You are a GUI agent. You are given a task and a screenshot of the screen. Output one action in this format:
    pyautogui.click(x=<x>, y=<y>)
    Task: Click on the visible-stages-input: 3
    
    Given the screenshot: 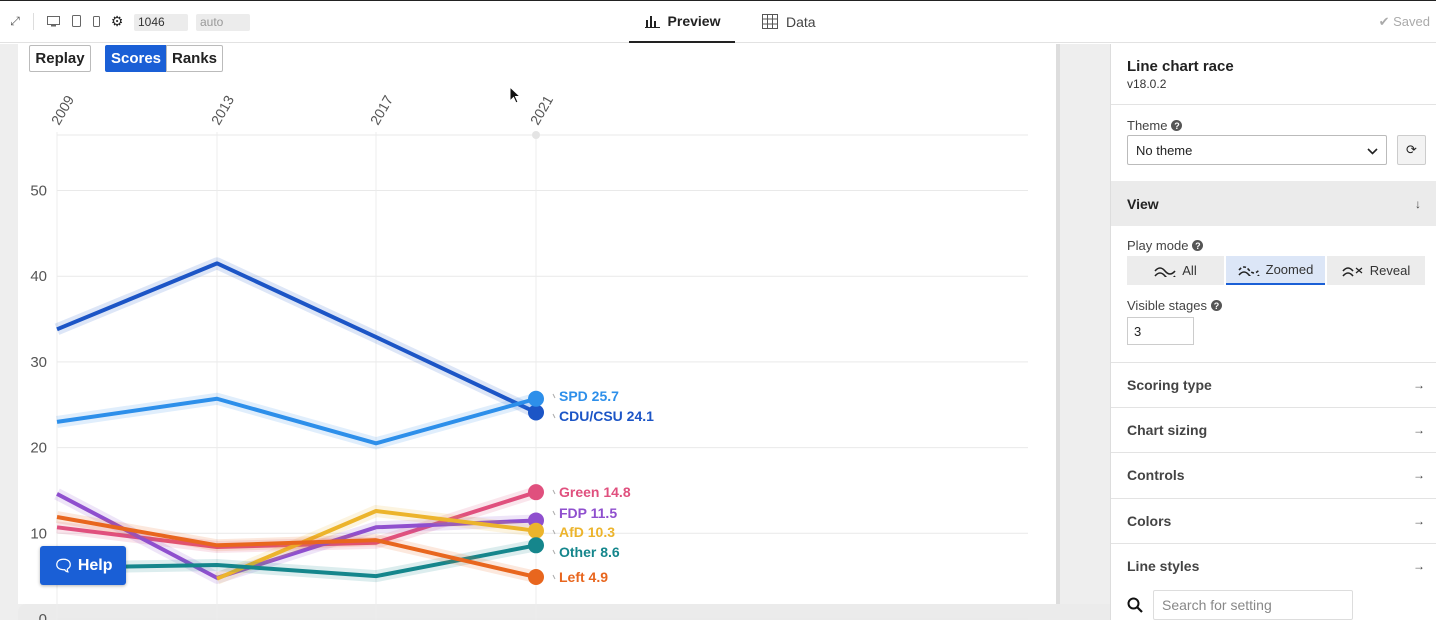 What is the action you would take?
    pyautogui.click(x=1160, y=331)
    